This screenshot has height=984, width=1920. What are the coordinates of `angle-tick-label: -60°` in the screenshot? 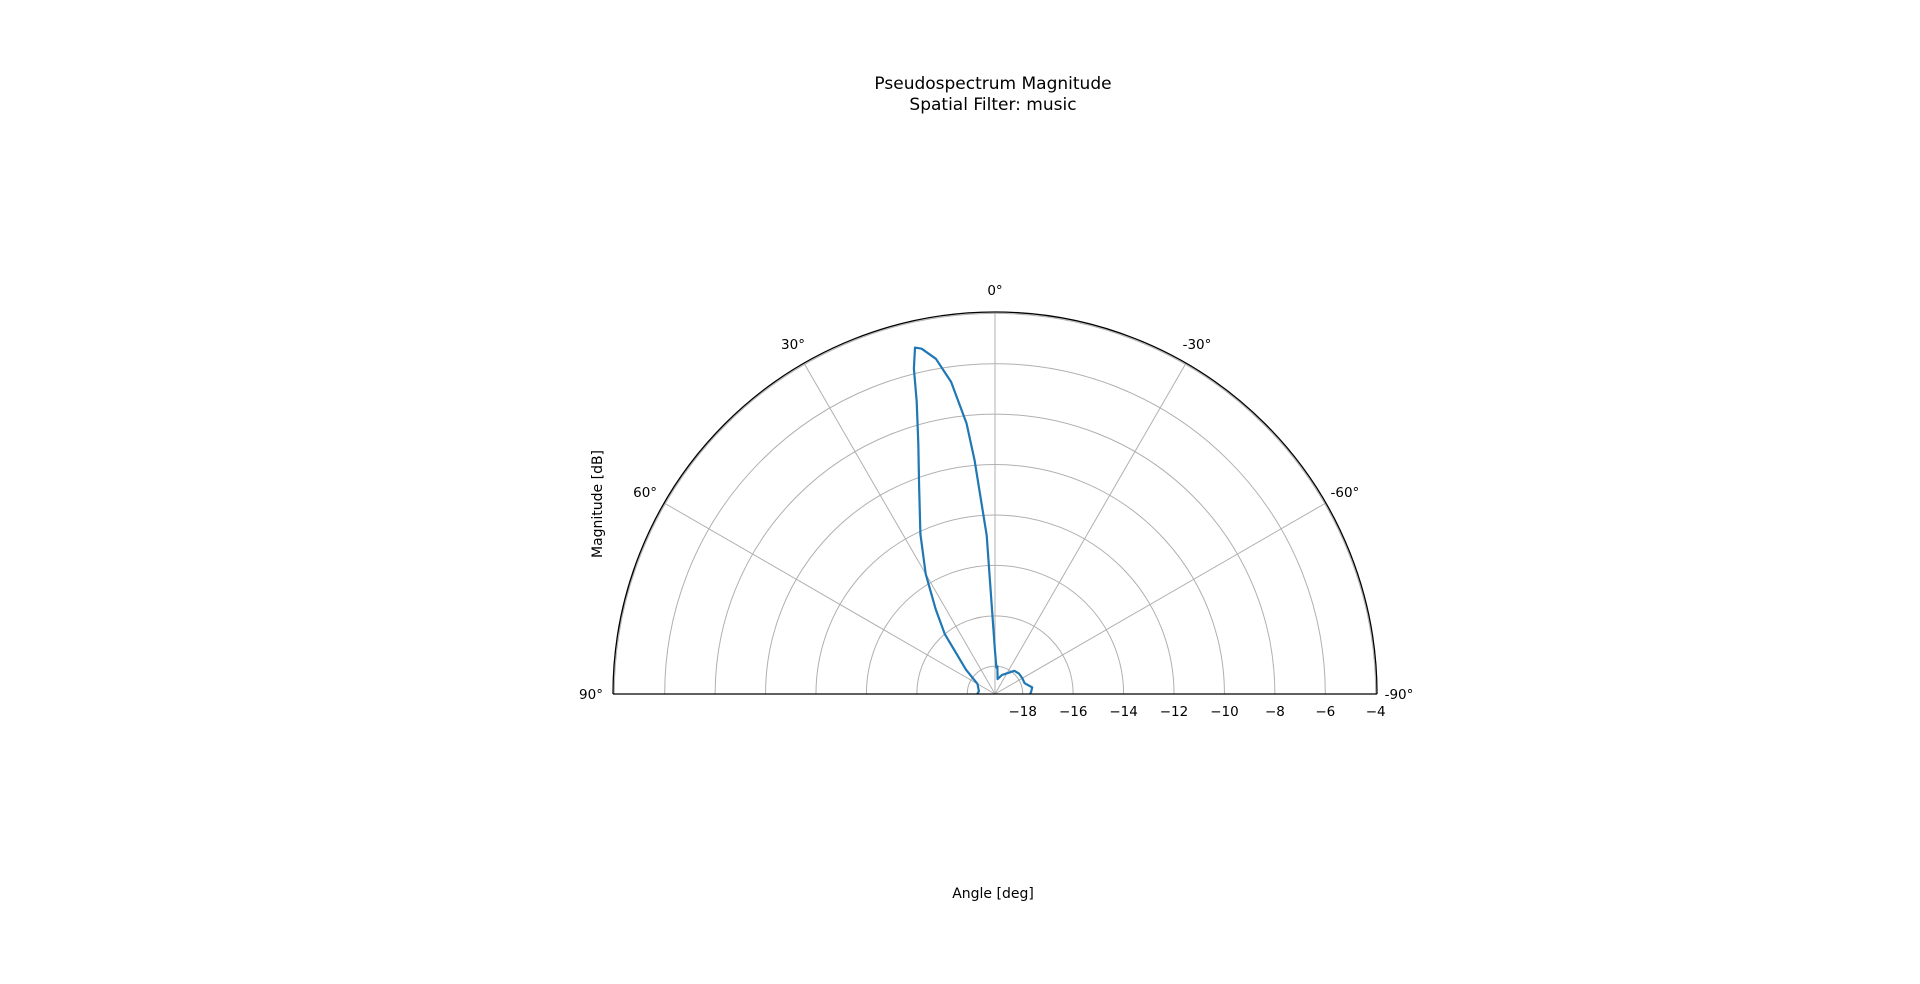 It's located at (1344, 493).